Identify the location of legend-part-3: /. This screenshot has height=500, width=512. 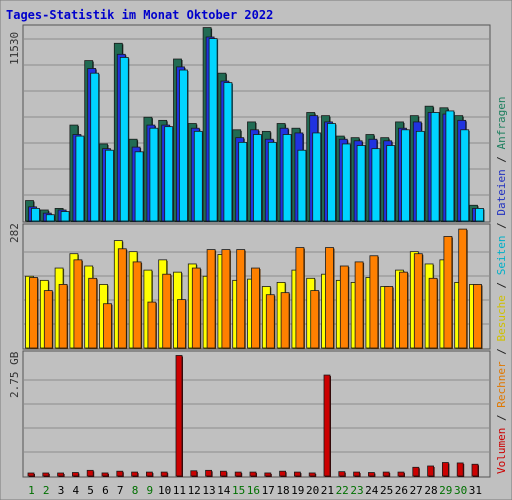
(501, 352).